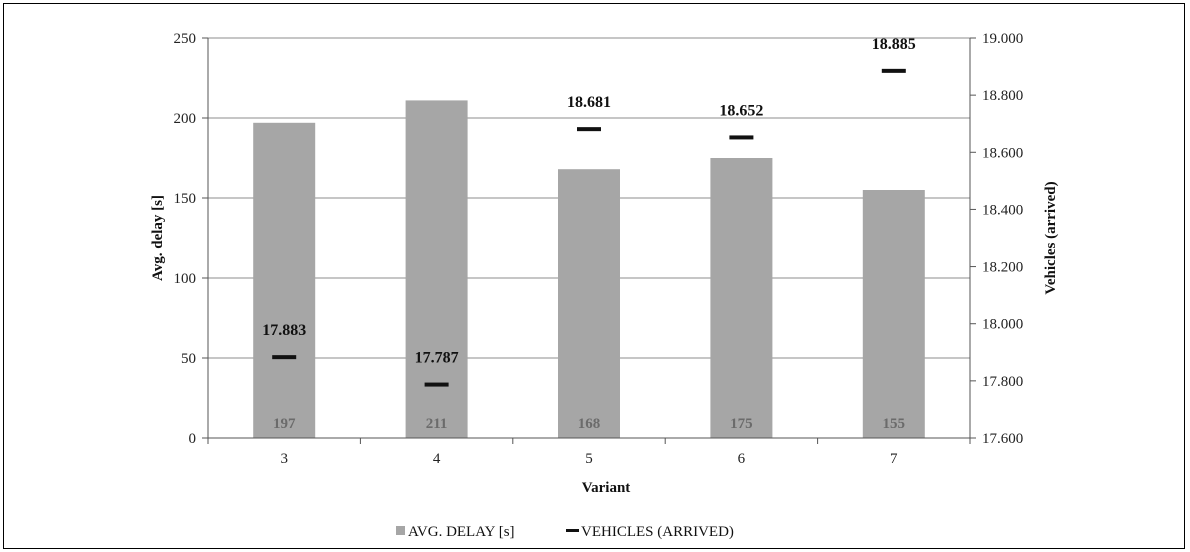  Describe the element at coordinates (437, 424) in the screenshot. I see `delay-bar-label: 211` at that location.